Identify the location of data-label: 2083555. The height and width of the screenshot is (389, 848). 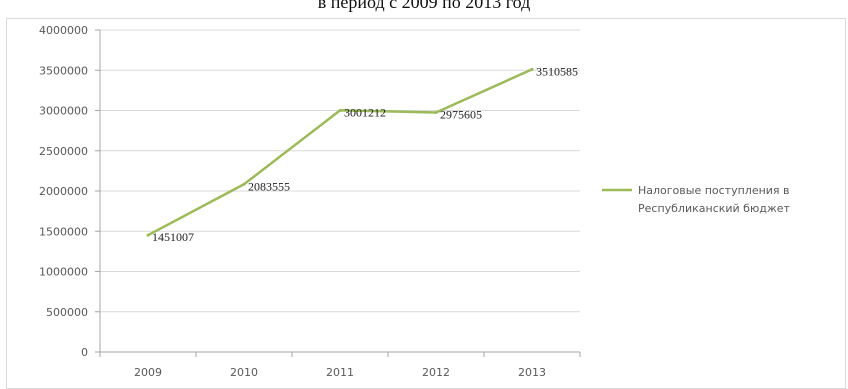
(269, 186).